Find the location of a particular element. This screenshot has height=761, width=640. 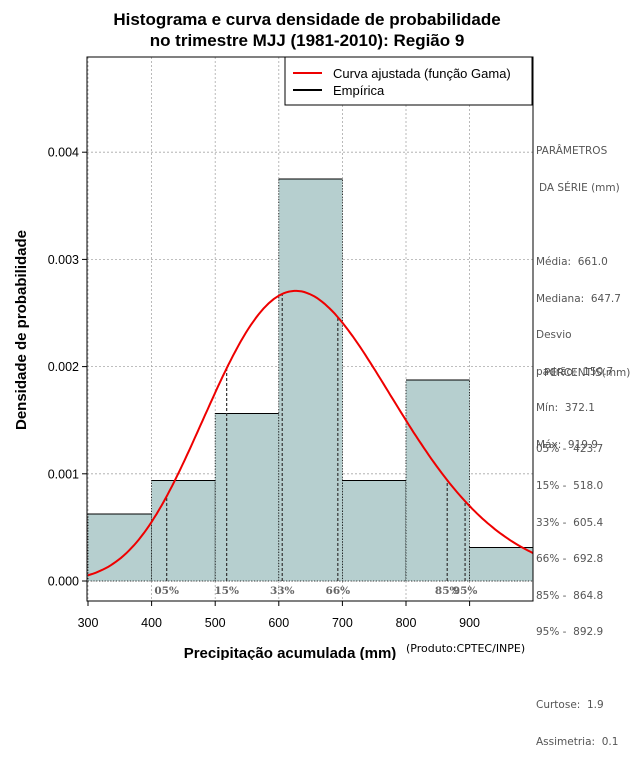

x-tick-label-600: 600 is located at coordinates (278, 623).